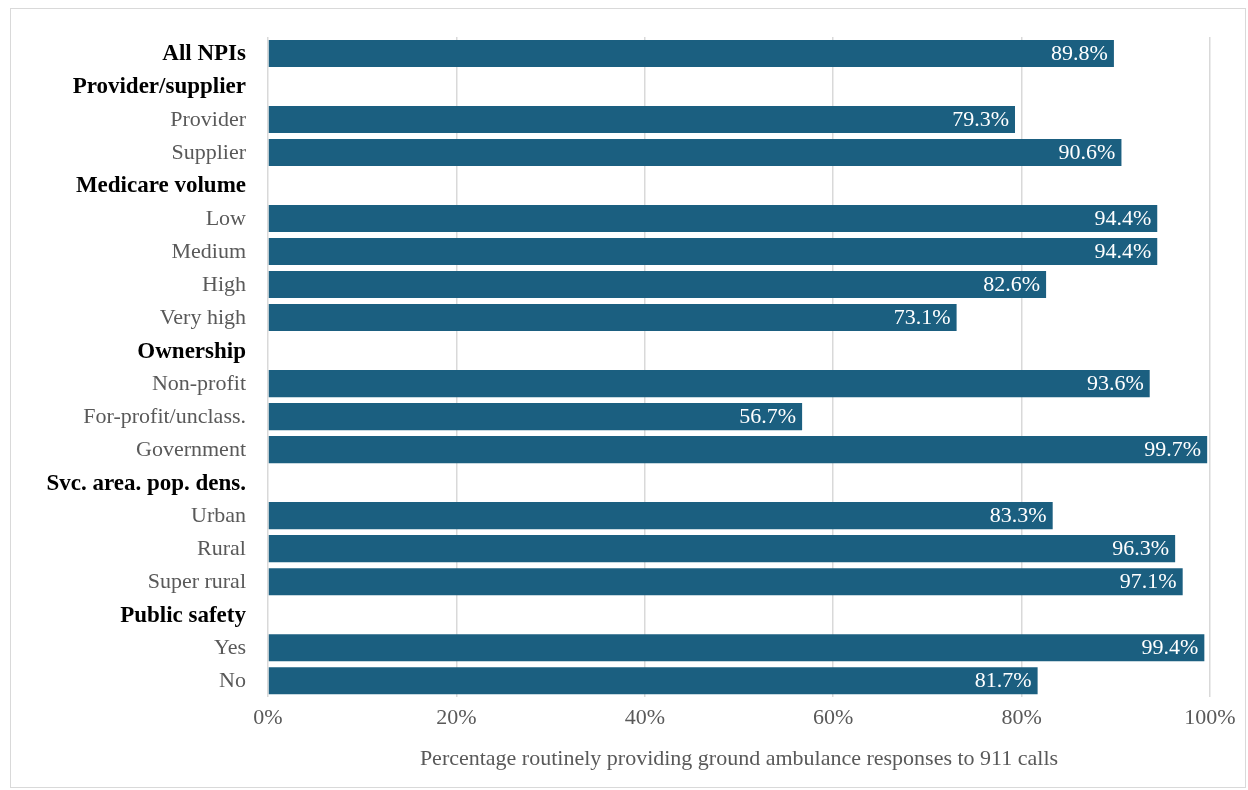  What do you see at coordinates (1012, 284) in the screenshot?
I see `data-label: 82.6%` at bounding box center [1012, 284].